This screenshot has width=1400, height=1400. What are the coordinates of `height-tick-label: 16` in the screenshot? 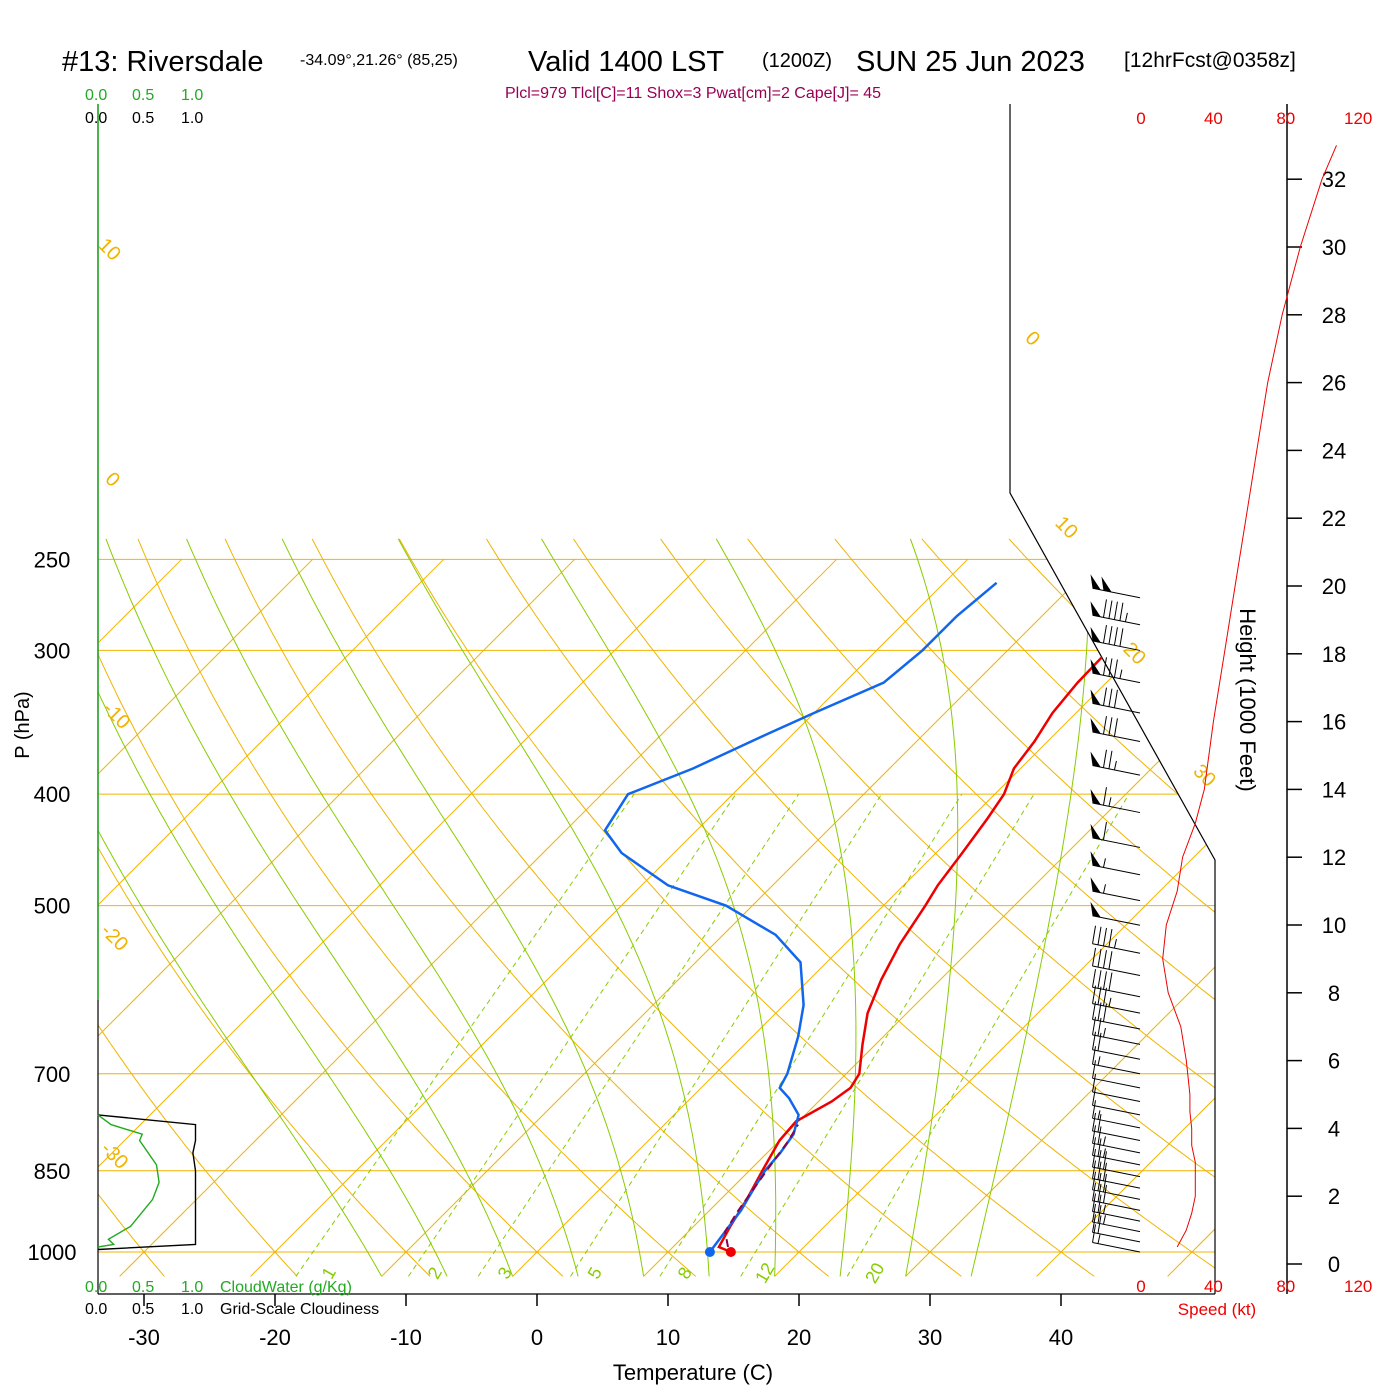 It's located at (1334, 722).